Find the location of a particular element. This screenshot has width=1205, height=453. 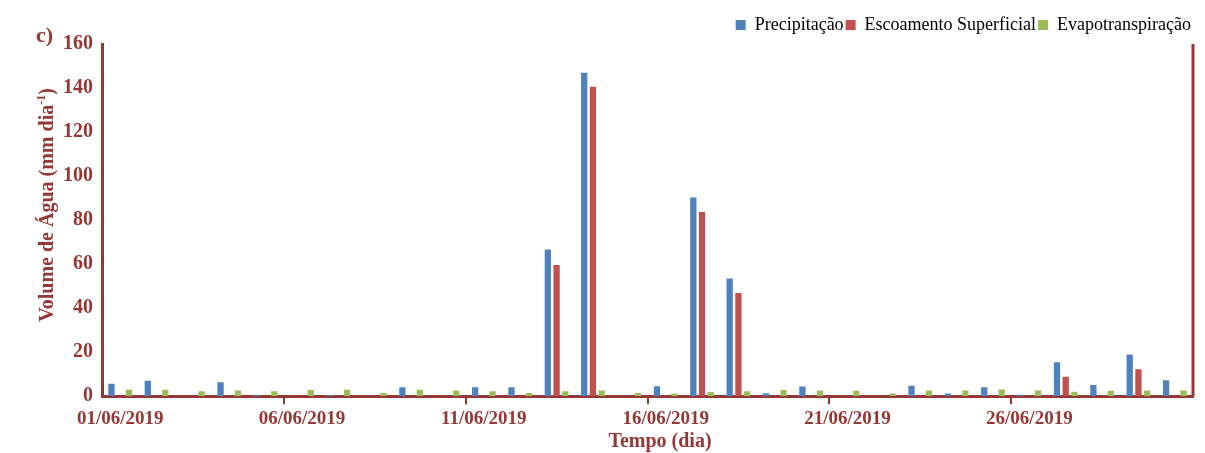

text: c) is located at coordinates (45, 35).